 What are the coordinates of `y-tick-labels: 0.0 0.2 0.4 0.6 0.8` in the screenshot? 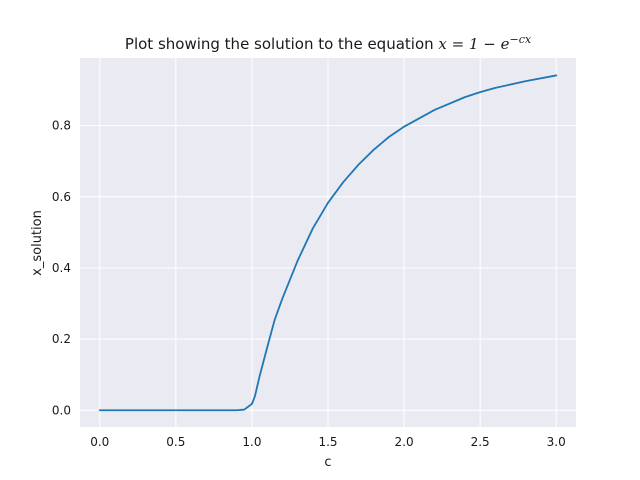 It's located at (61, 268).